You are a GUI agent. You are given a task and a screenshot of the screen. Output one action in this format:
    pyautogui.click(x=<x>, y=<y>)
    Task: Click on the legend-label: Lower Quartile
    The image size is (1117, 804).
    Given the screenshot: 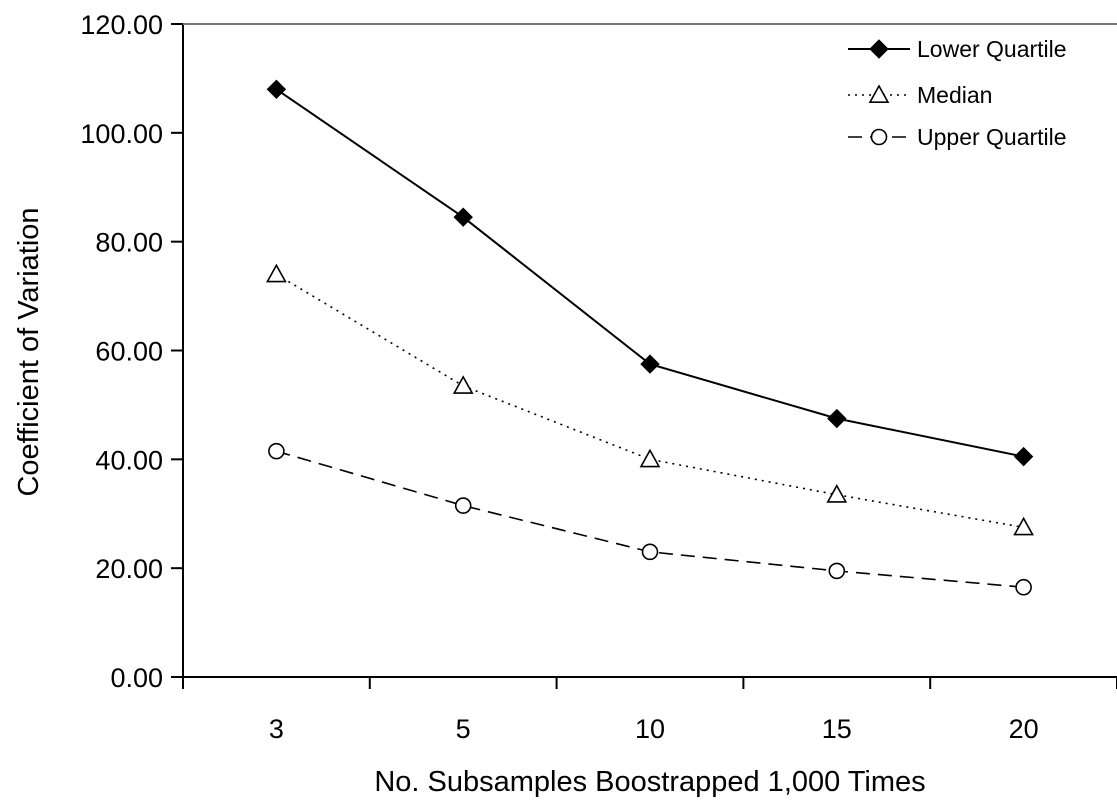 What is the action you would take?
    pyautogui.click(x=992, y=49)
    